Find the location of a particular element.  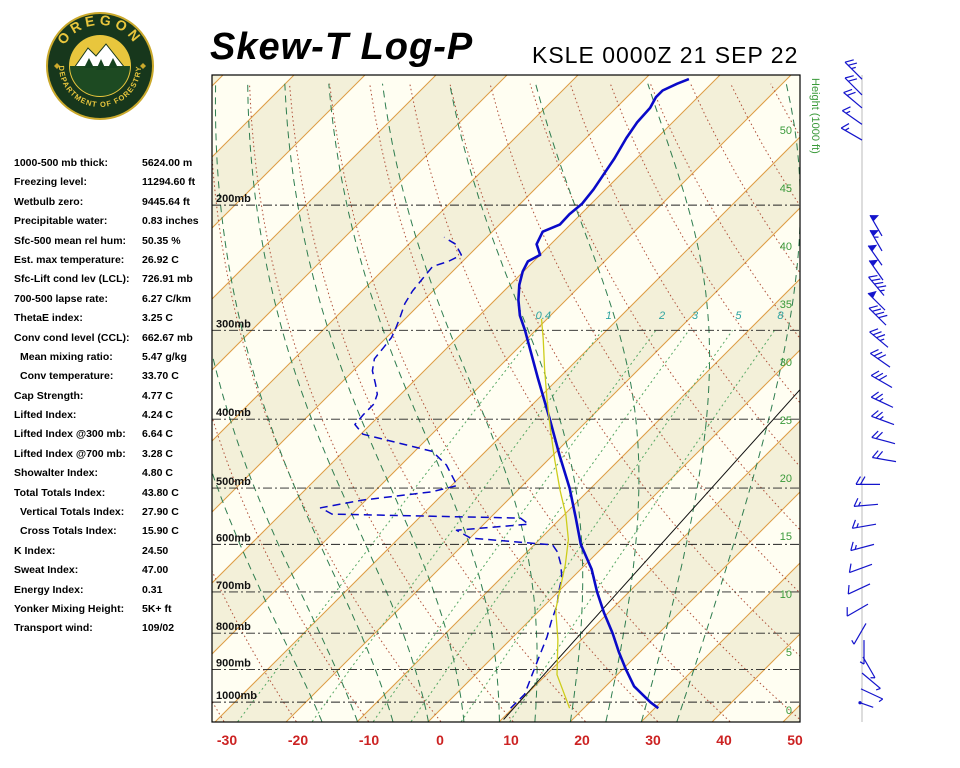

page-title: Skew-T Log-P is located at coordinates (342, 47).